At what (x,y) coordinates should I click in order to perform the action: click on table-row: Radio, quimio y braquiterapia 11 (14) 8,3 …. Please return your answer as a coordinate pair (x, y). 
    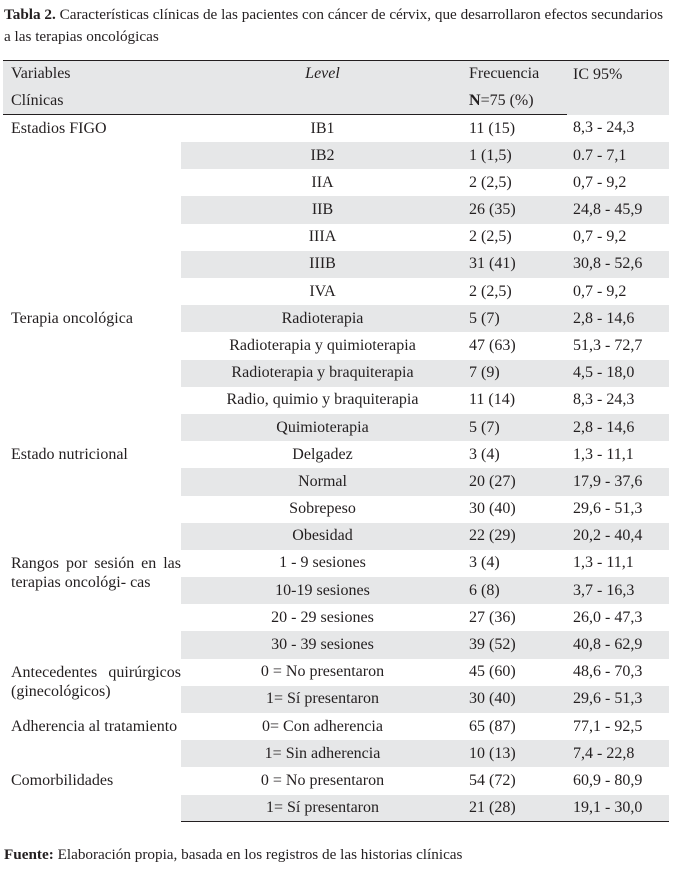
    Looking at the image, I should click on (336, 400).